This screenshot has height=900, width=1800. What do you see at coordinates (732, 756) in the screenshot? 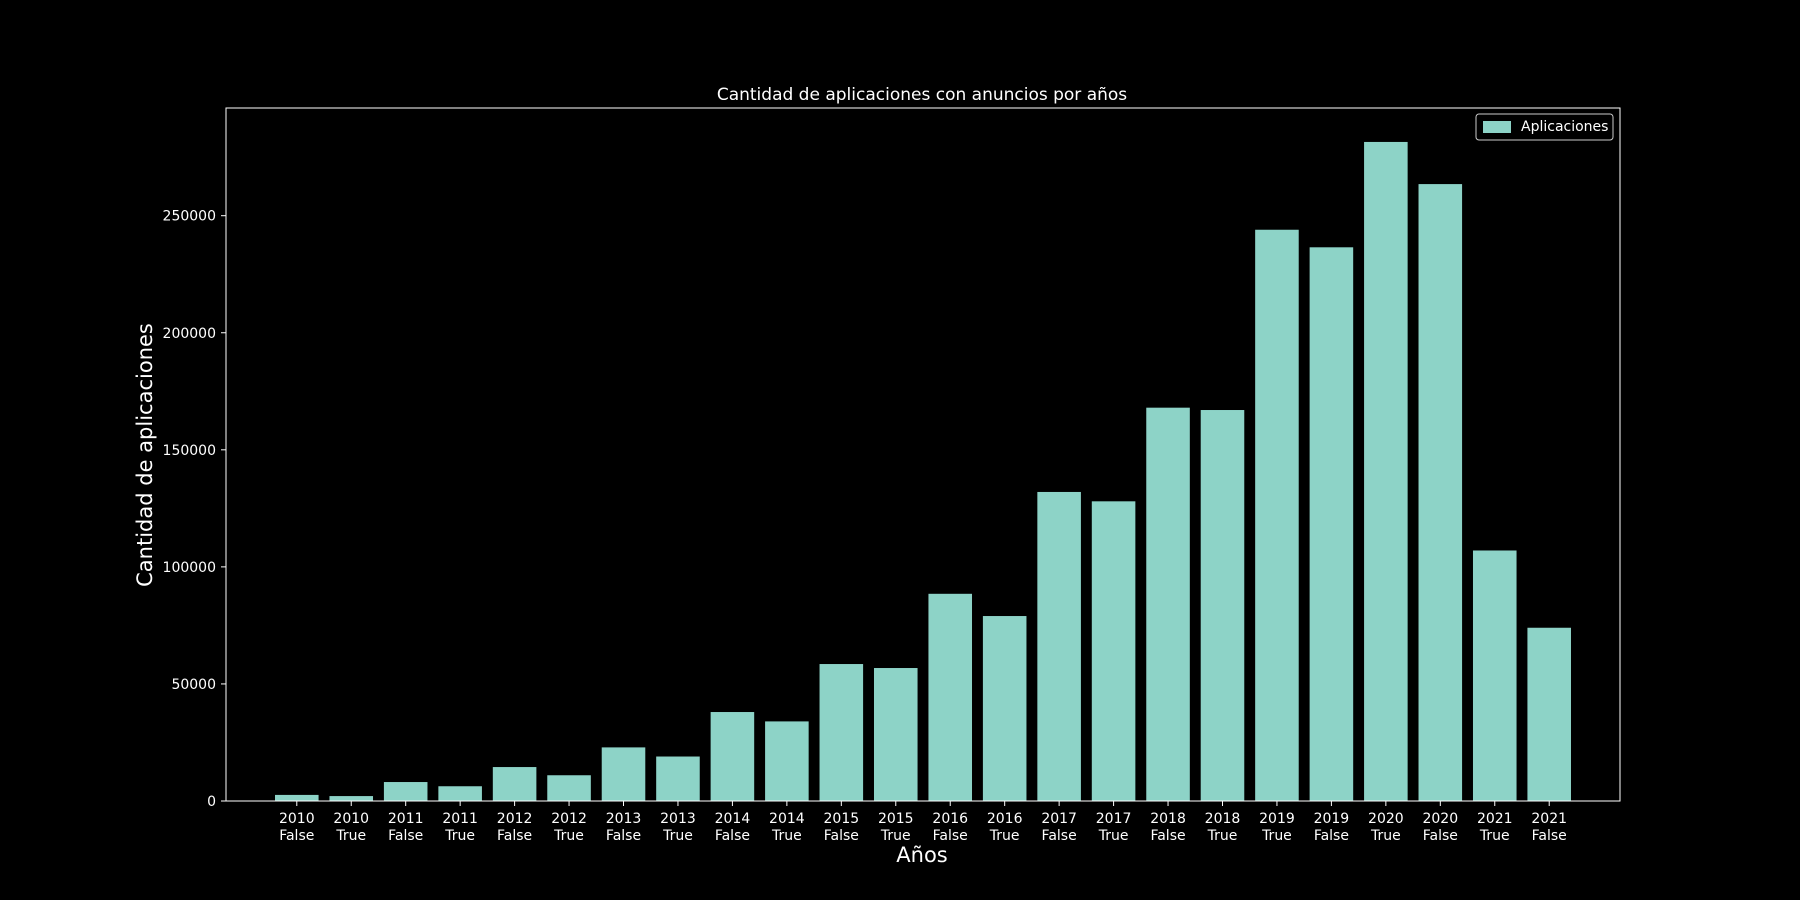
I see `bar-2014-false` at bounding box center [732, 756].